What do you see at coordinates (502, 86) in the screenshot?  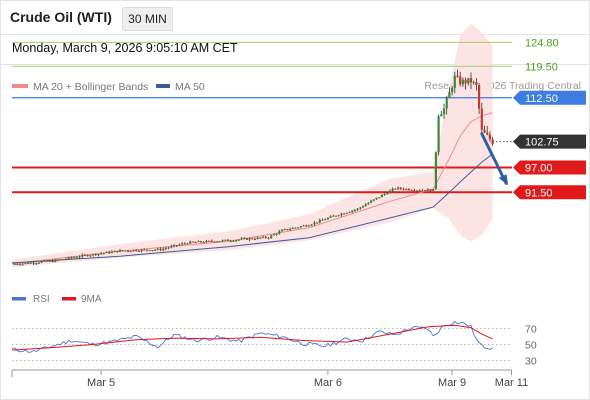 I see `source-credit: Research © 2026 Trading Central` at bounding box center [502, 86].